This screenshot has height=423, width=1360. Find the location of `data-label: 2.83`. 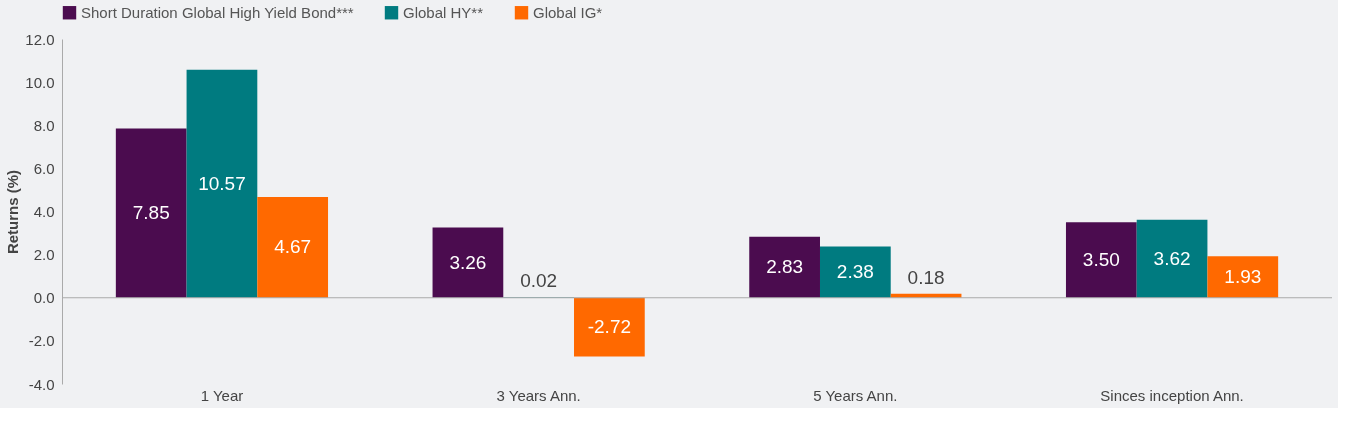

data-label: 2.83 is located at coordinates (785, 267).